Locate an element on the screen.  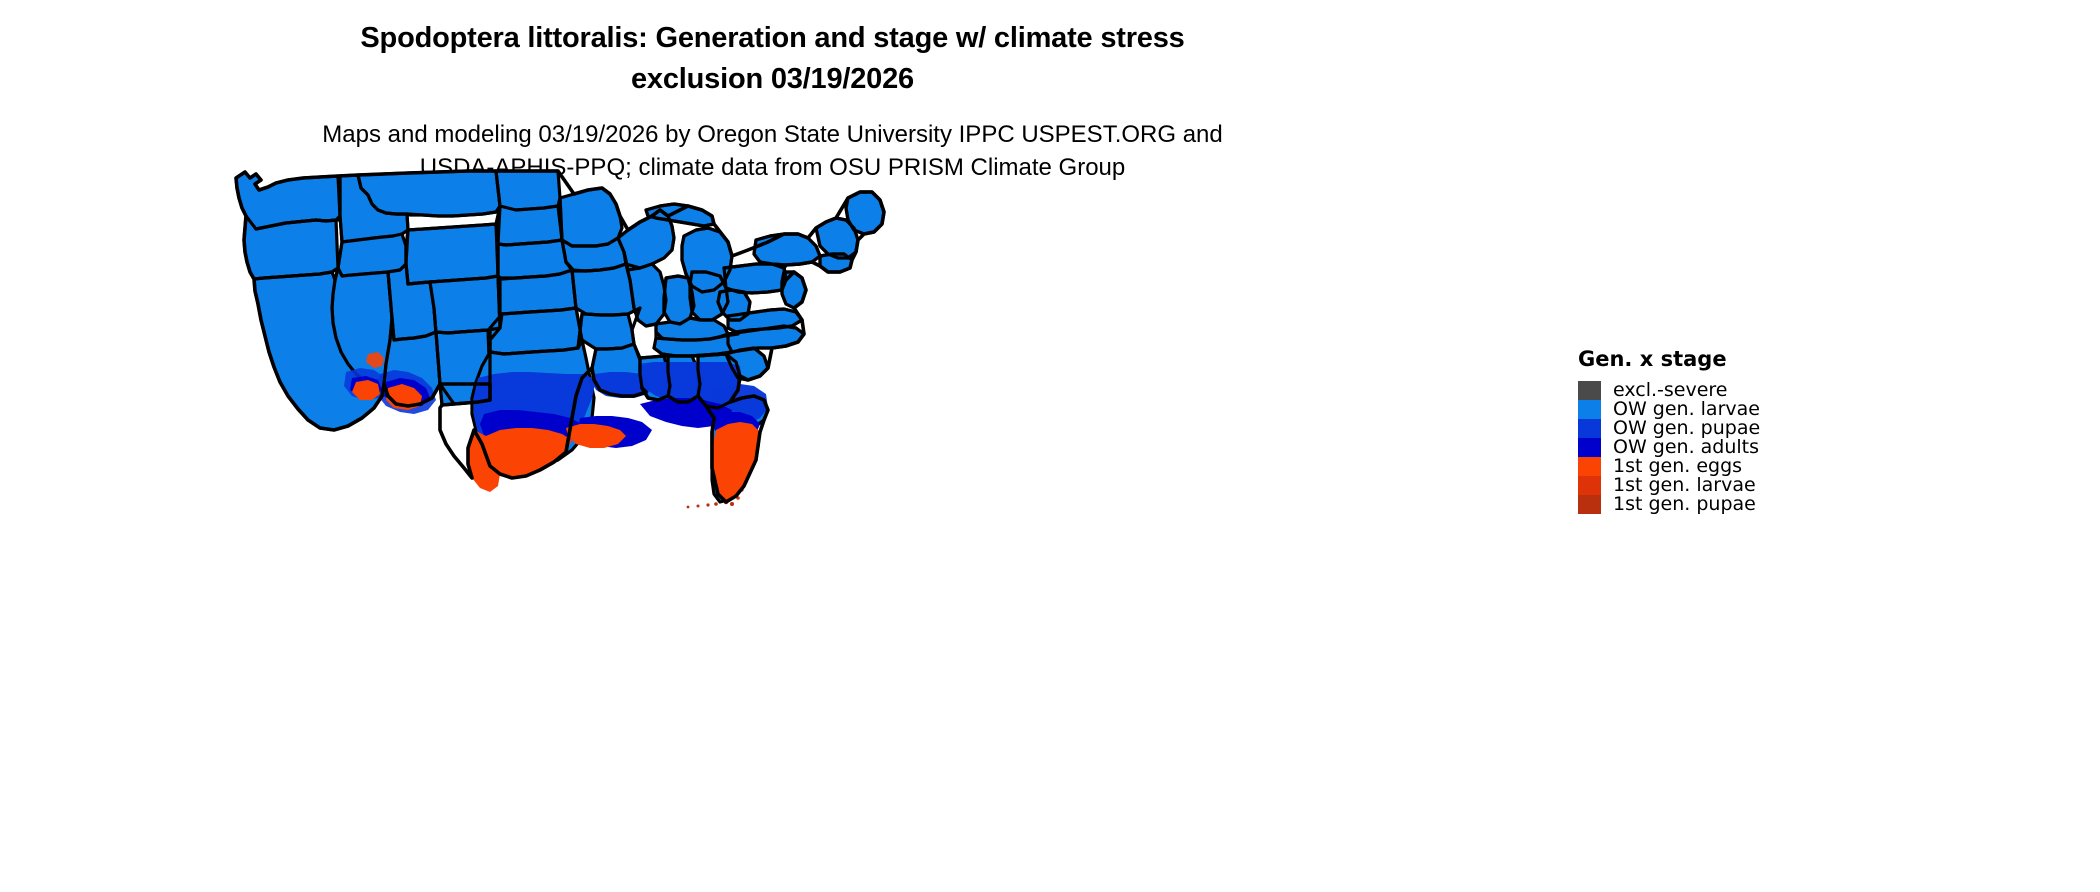
us-map-svg is located at coordinates (560, 339).